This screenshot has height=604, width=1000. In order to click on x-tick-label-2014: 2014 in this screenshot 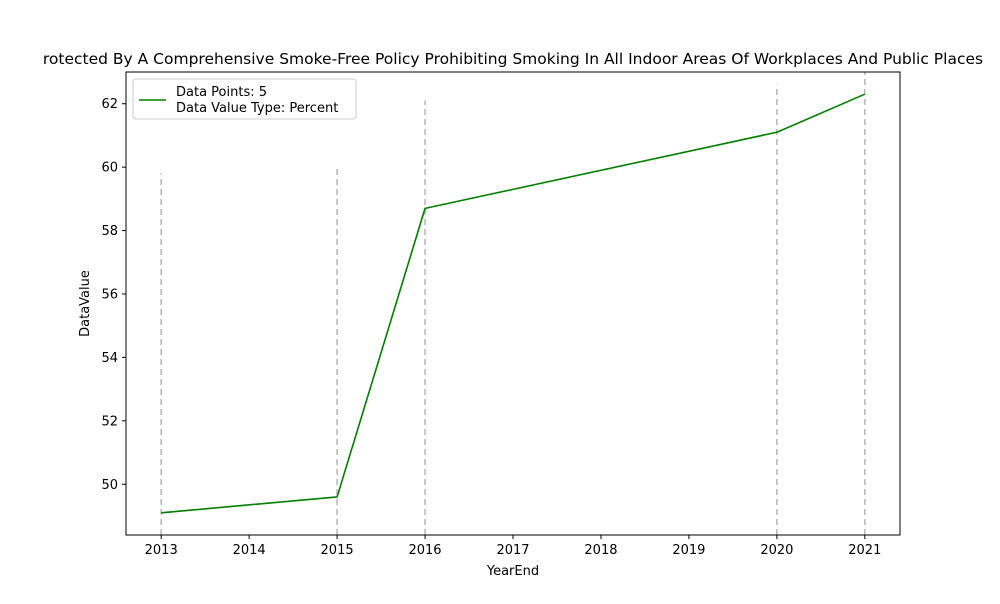, I will do `click(249, 550)`.